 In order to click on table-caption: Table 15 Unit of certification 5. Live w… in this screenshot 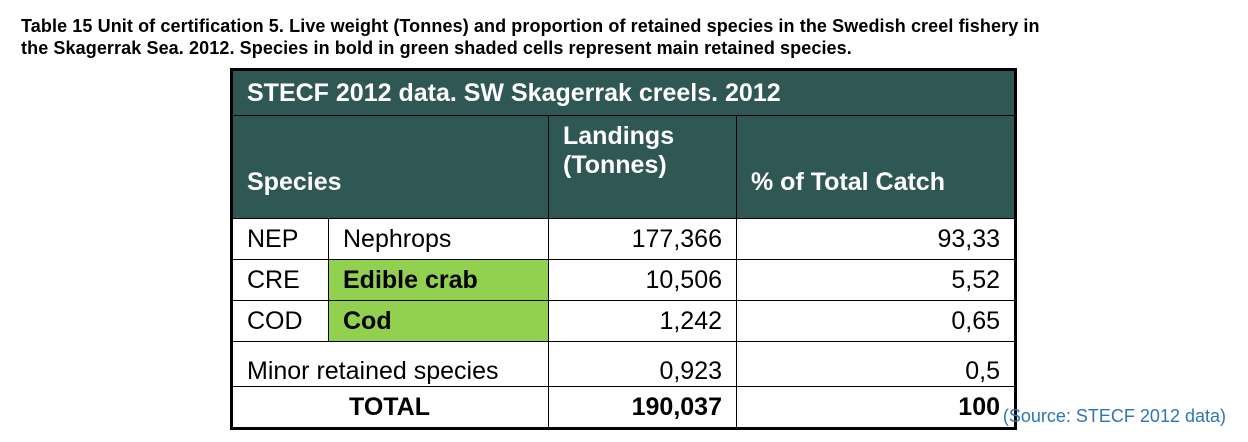, I will do `click(628, 37)`.